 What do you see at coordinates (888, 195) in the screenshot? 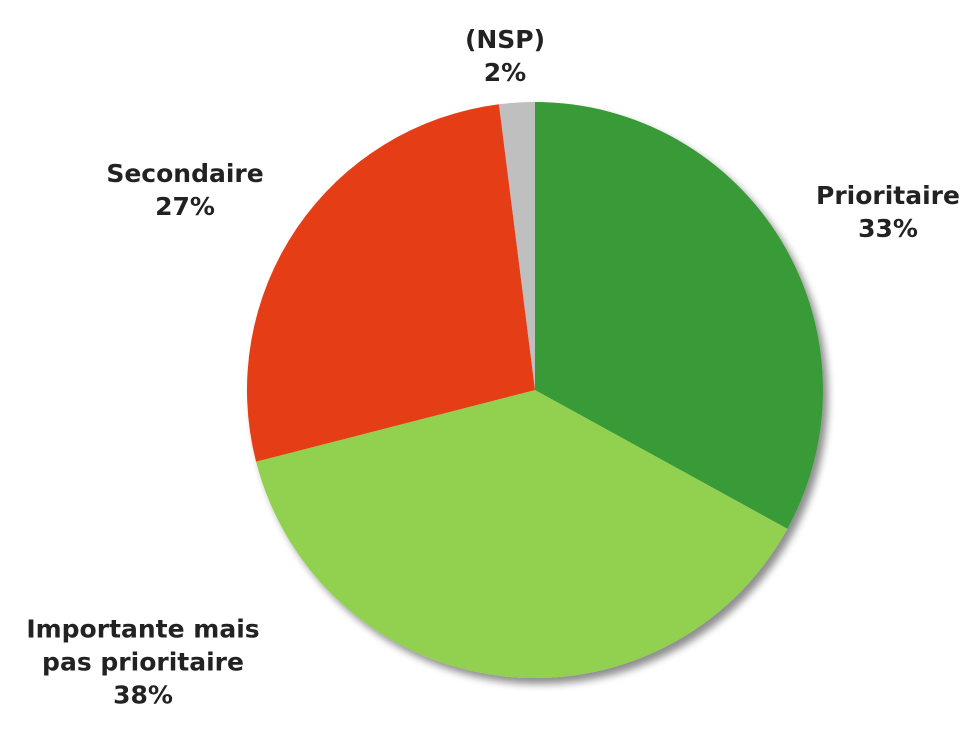
I see `category-label: Prioritaire` at bounding box center [888, 195].